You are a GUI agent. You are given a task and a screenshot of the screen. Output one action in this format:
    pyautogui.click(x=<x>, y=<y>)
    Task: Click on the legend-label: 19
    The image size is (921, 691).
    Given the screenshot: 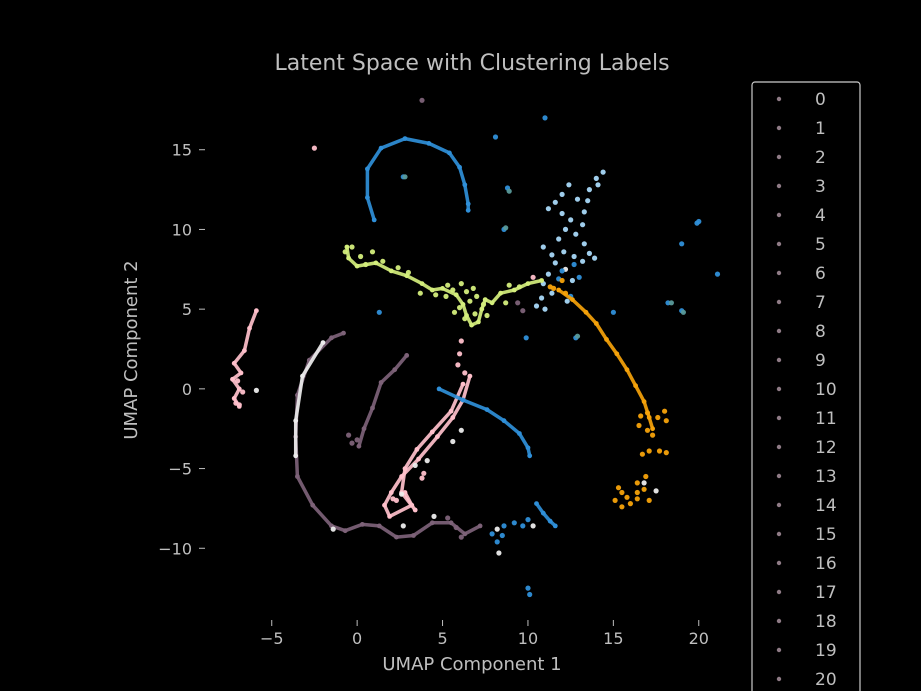 What is the action you would take?
    pyautogui.click(x=826, y=651)
    